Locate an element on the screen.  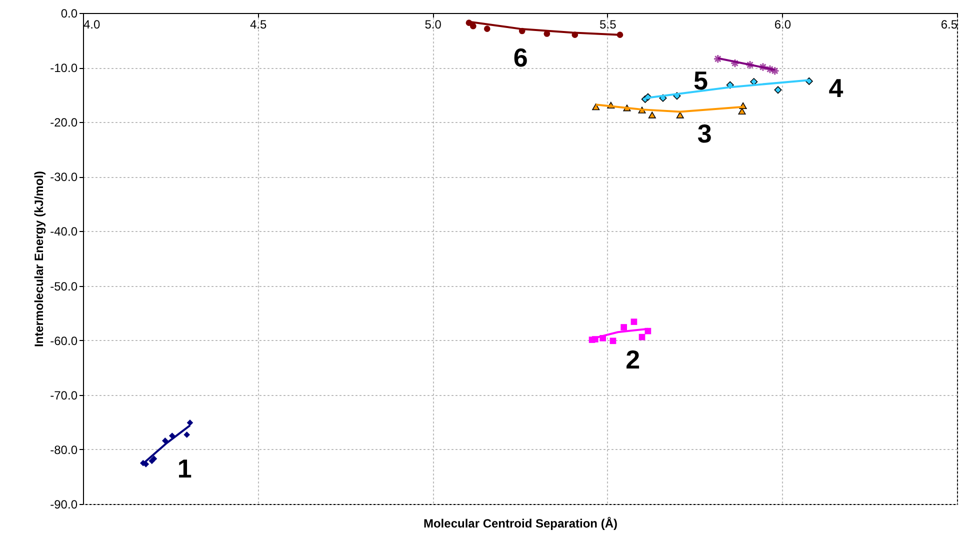
y-tick-label: -90.0 is located at coordinates (64, 505).